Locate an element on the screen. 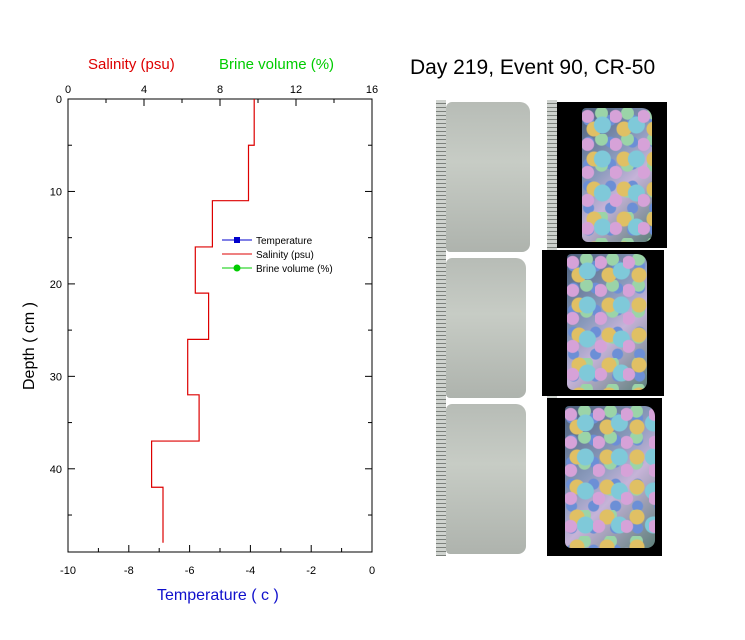 This screenshot has width=745, height=640. bottom-tick-label: -4 is located at coordinates (251, 571).